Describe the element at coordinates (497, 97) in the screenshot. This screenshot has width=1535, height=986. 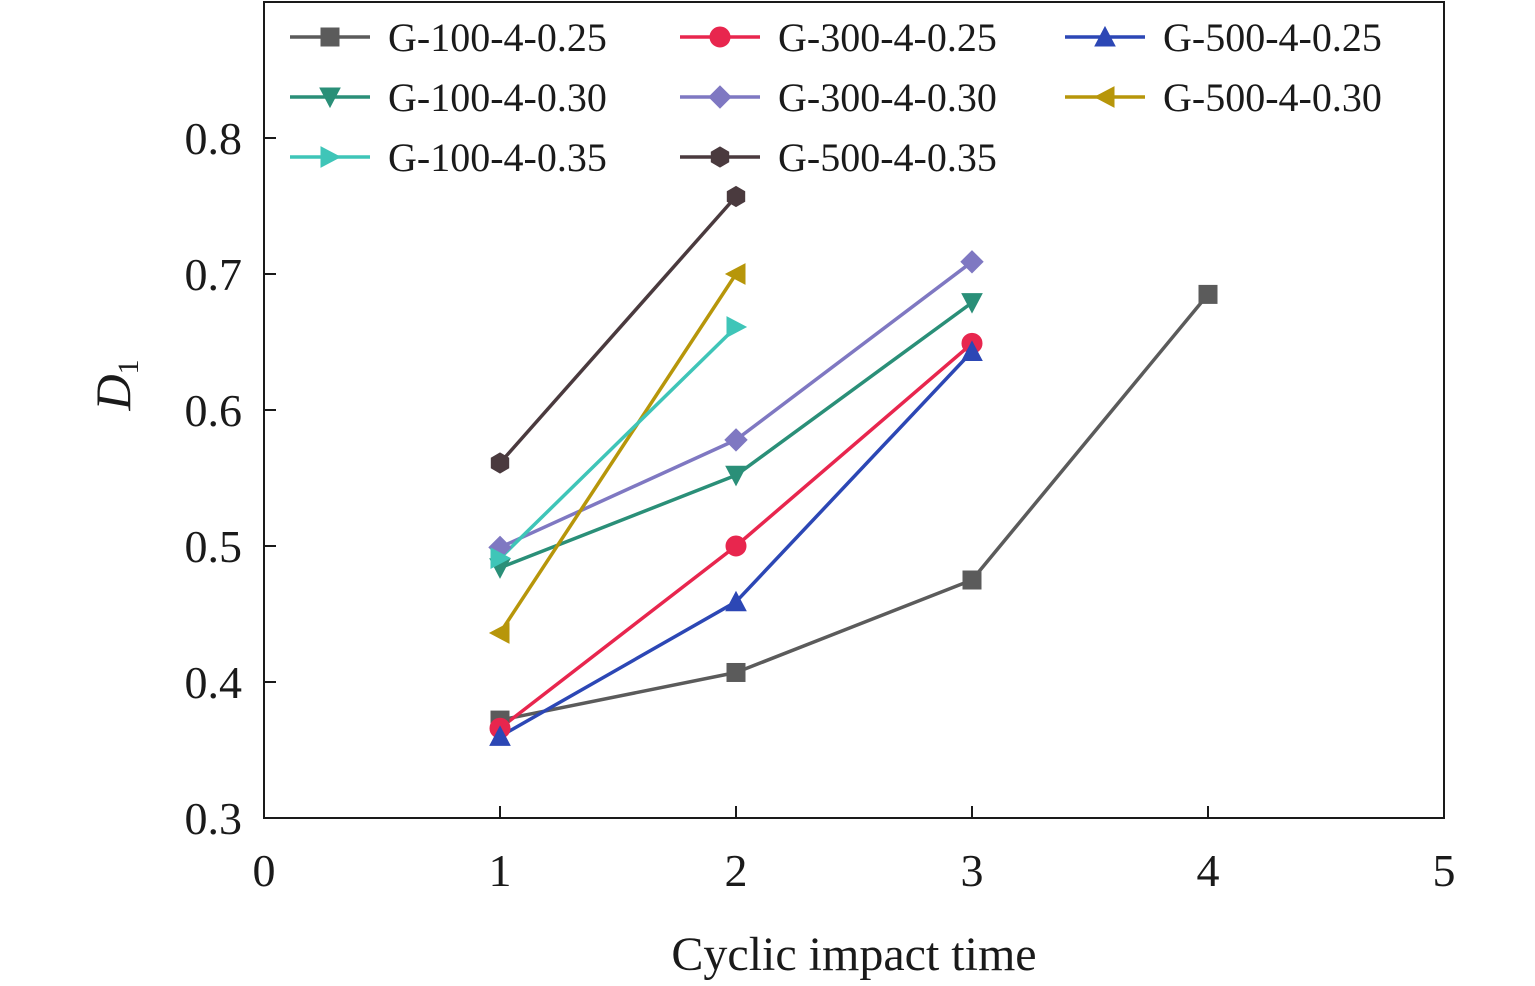
I see `legend-label: G-100-4-0.30` at that location.